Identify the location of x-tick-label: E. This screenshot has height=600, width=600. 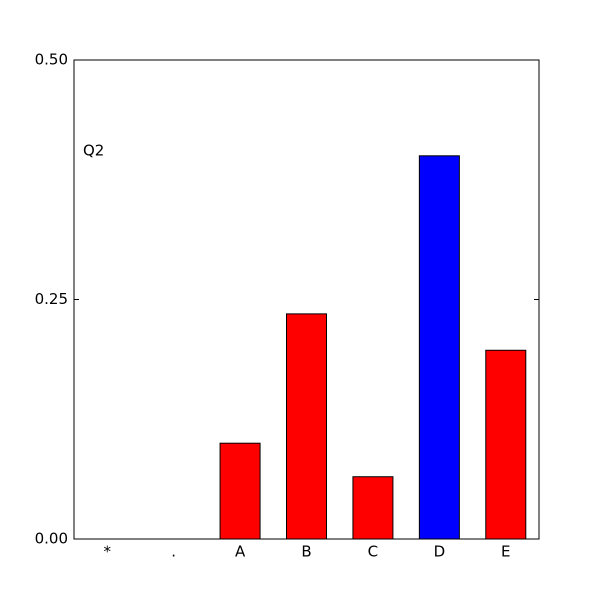
(505, 552).